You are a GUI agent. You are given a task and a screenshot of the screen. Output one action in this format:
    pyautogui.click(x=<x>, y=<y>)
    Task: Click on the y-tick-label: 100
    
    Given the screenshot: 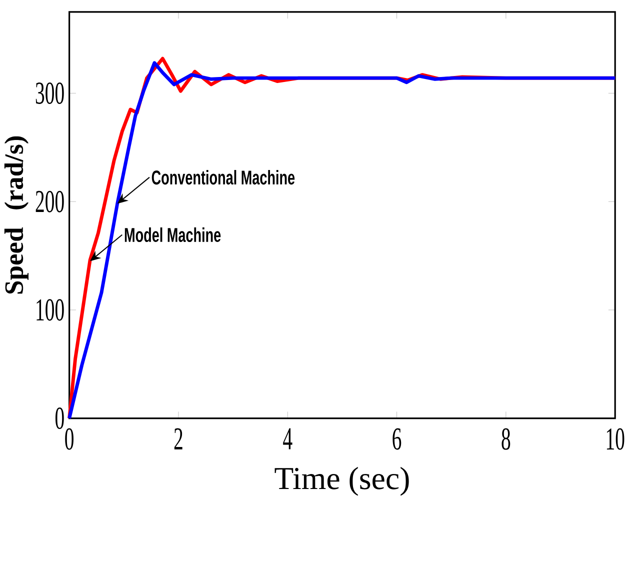 What is the action you would take?
    pyautogui.click(x=50, y=310)
    